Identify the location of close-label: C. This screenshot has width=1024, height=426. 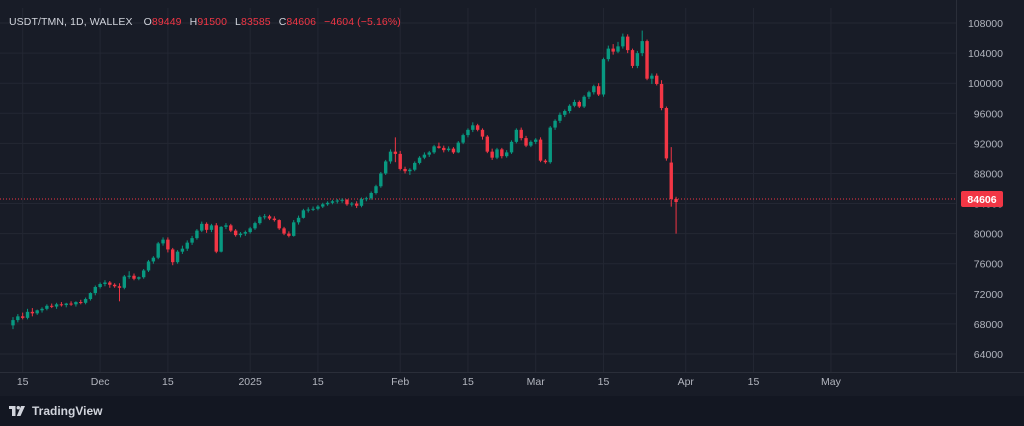
(282, 22).